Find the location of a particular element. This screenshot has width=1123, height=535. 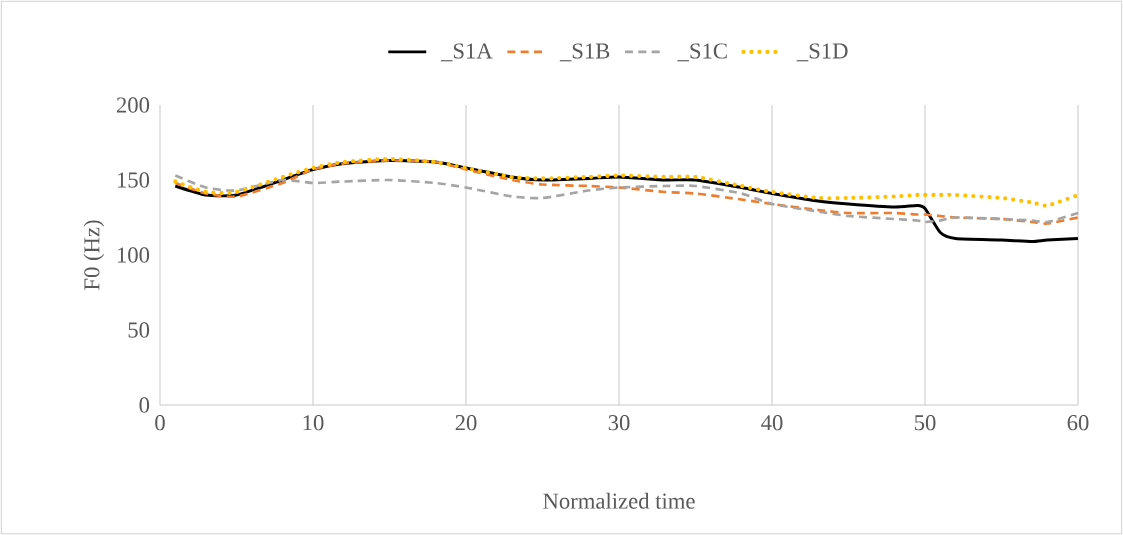

legend-label: _S1A is located at coordinates (466, 52).